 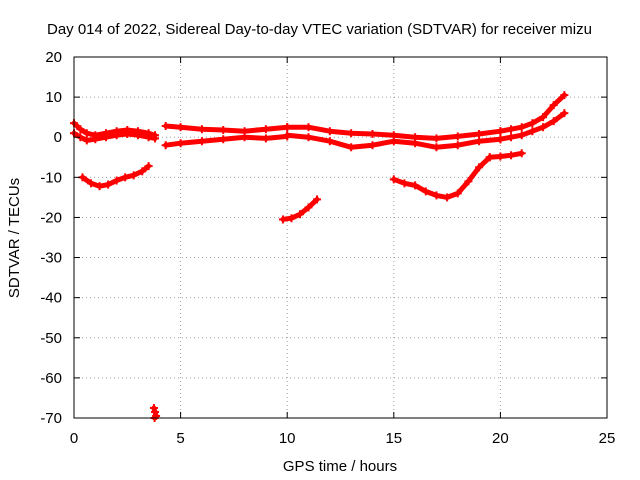 I want to click on series-band-upper-0-4h, so click(x=115, y=129).